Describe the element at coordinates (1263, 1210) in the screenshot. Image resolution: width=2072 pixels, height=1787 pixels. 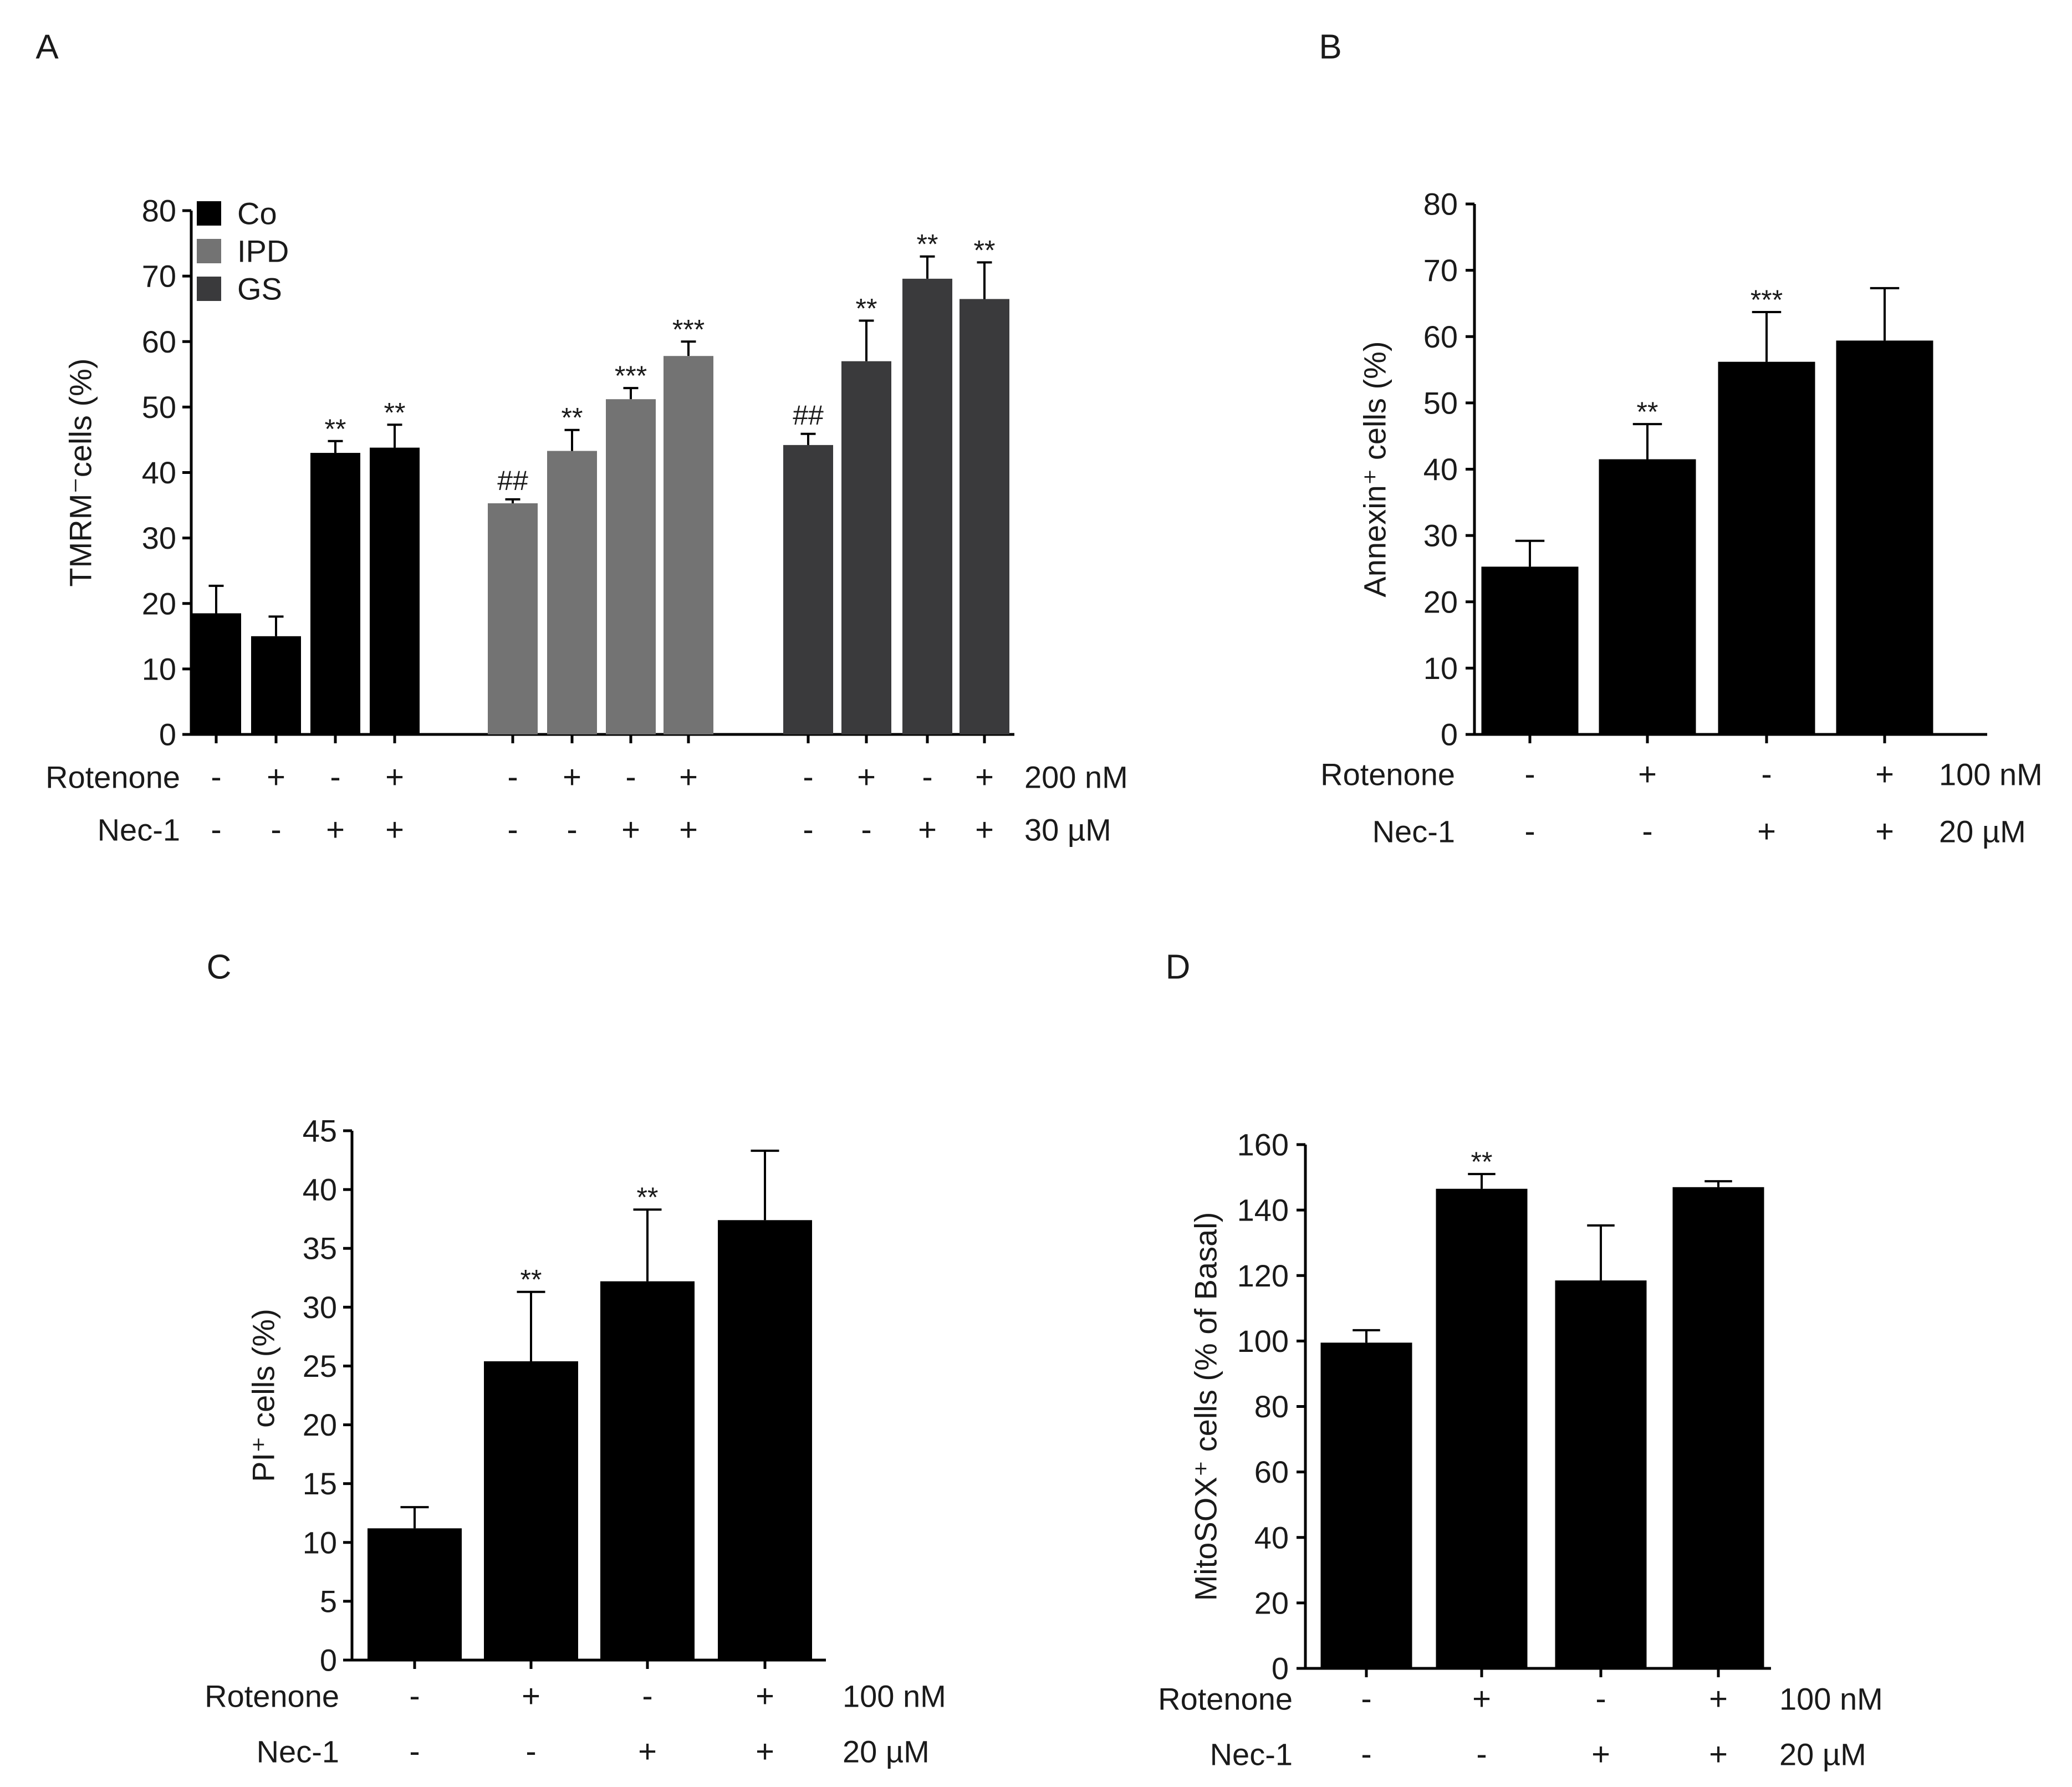
I see `y-tick-label: 140` at that location.